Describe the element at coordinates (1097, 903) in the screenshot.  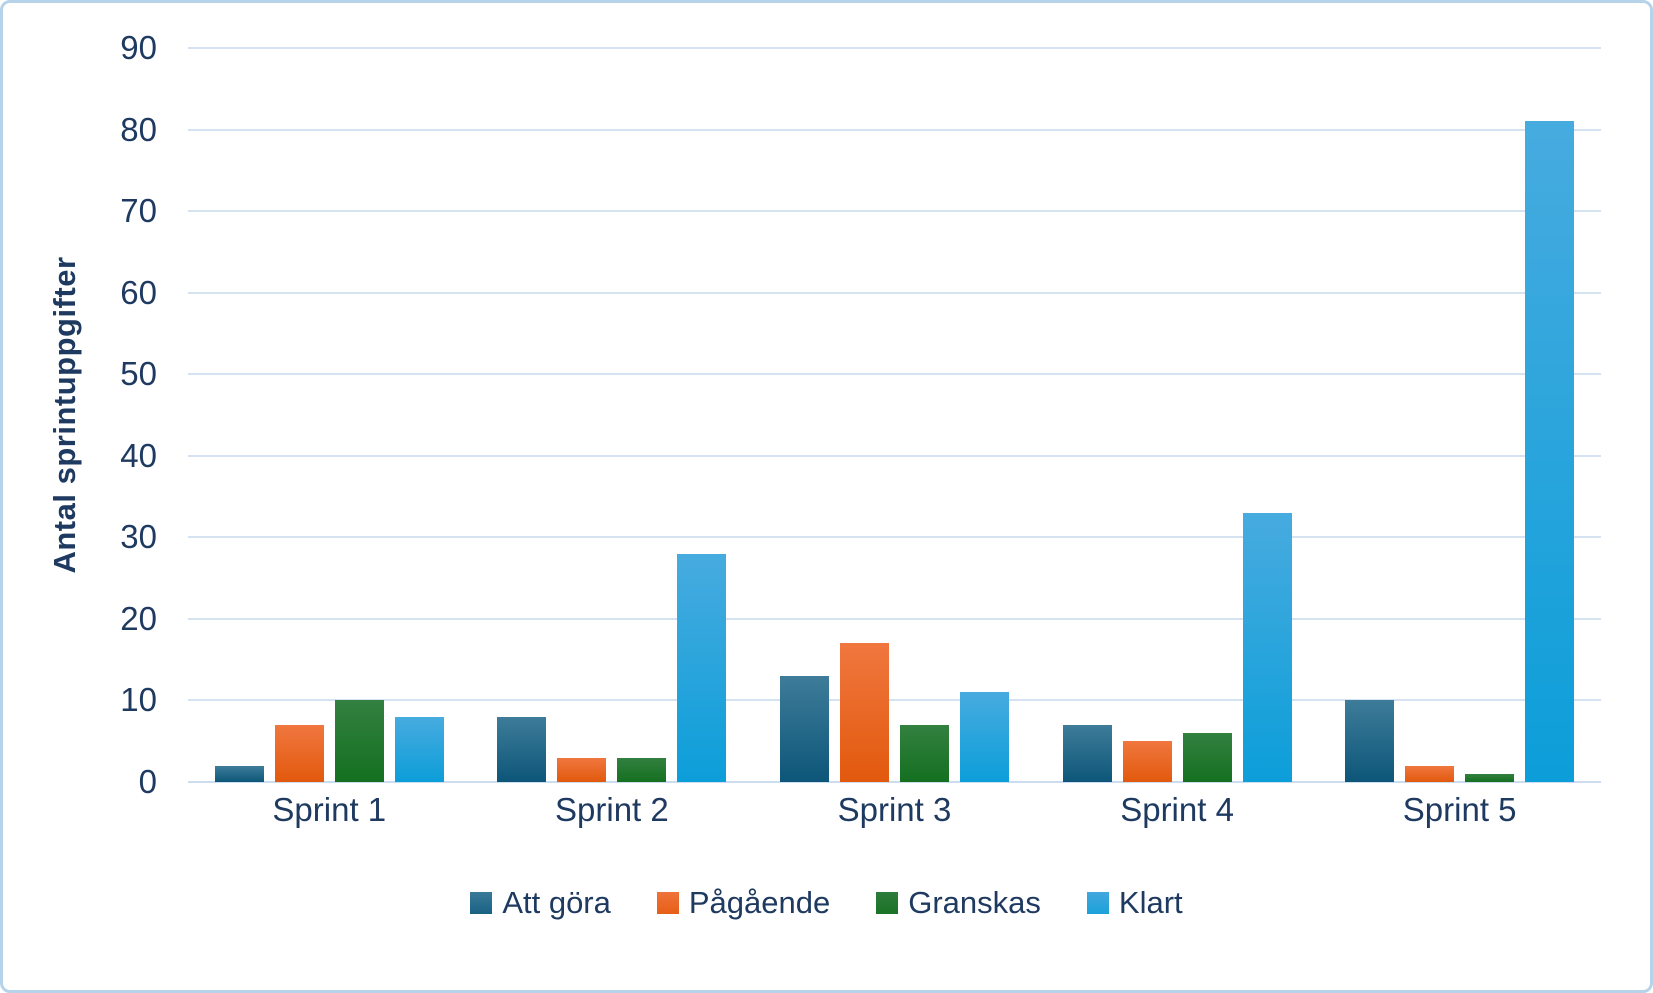
I see `legend-swatch-klart` at that location.